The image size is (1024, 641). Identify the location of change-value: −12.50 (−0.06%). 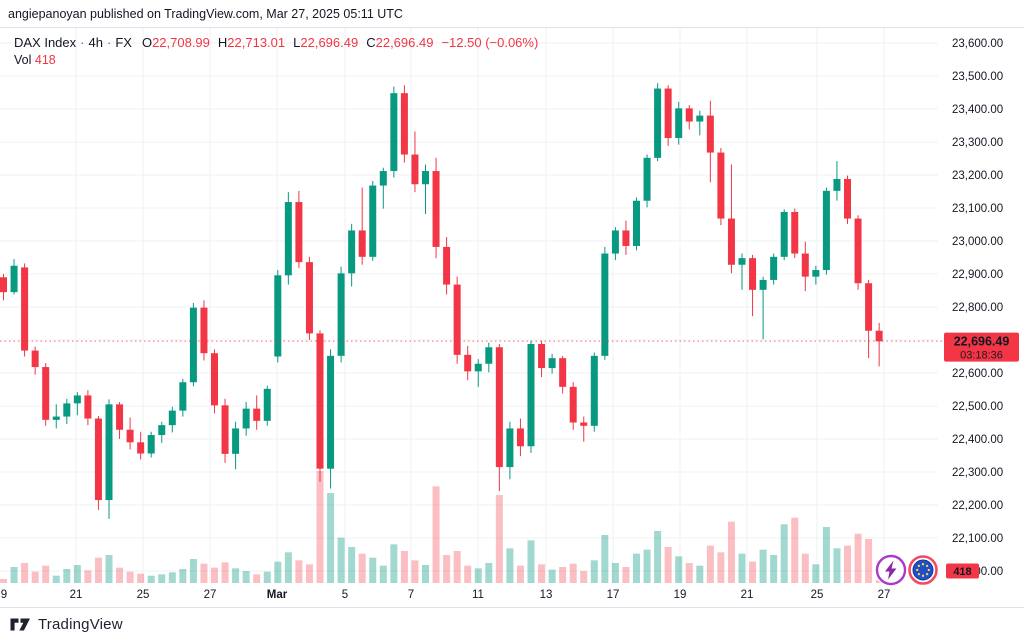
(490, 42).